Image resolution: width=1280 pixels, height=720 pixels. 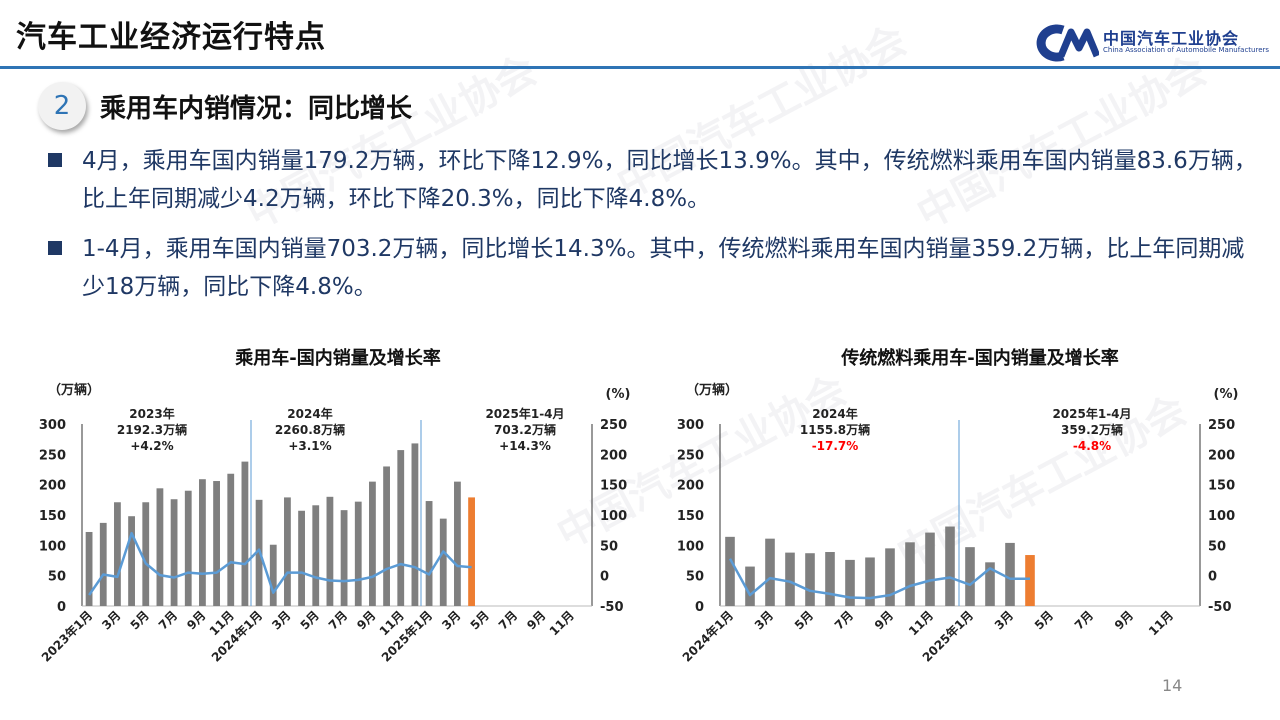 What do you see at coordinates (55, 248) in the screenshot?
I see `bullet-marker` at bounding box center [55, 248].